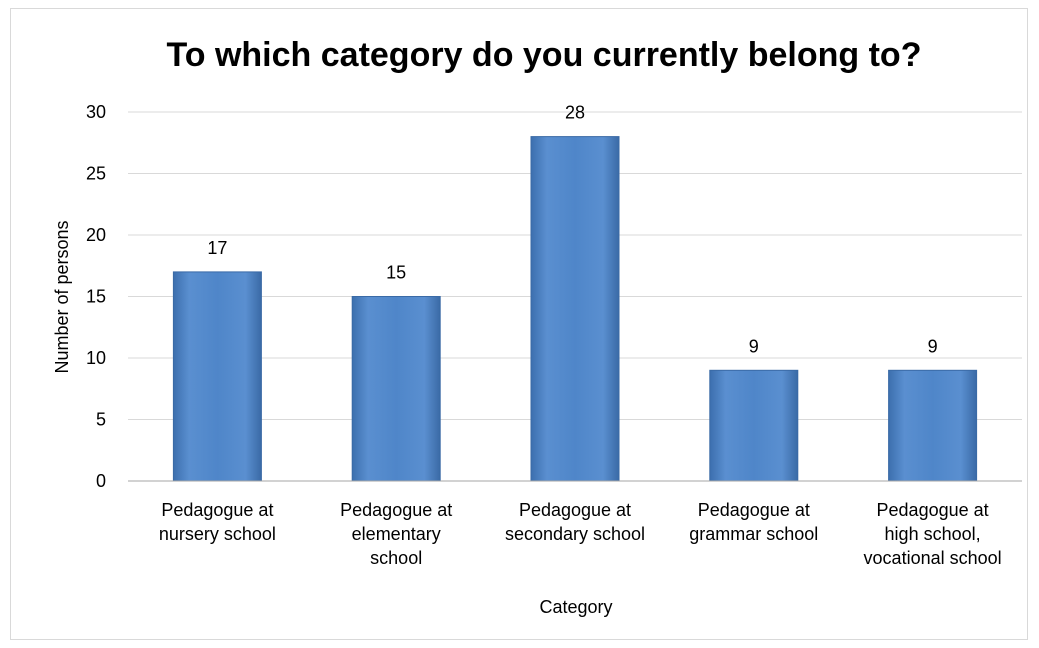 This screenshot has width=1039, height=648. What do you see at coordinates (96, 358) in the screenshot?
I see `y-tick-label: 10` at bounding box center [96, 358].